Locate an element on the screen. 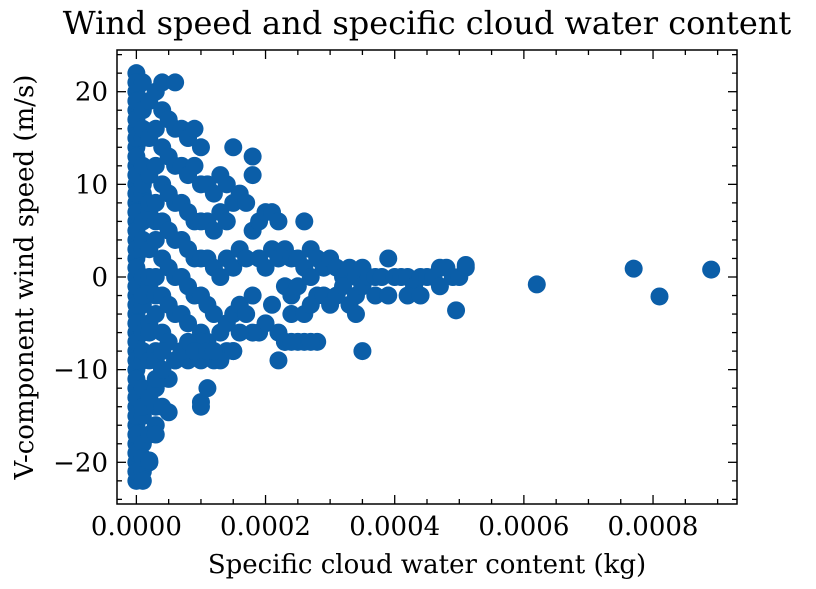  x-axis-label: Specific cloud water content (kg) is located at coordinates (427, 565).